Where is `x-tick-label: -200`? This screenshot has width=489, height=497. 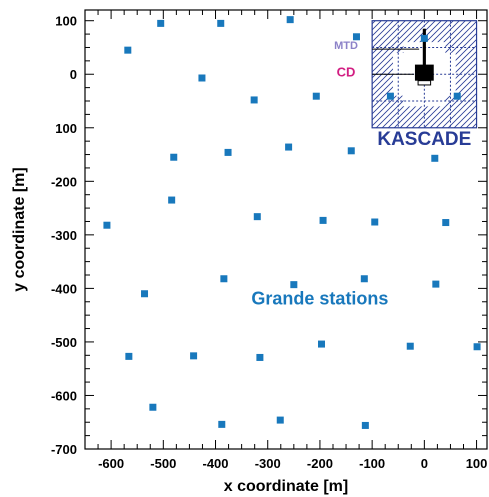 x-tick-label: -200 is located at coordinates (320, 463).